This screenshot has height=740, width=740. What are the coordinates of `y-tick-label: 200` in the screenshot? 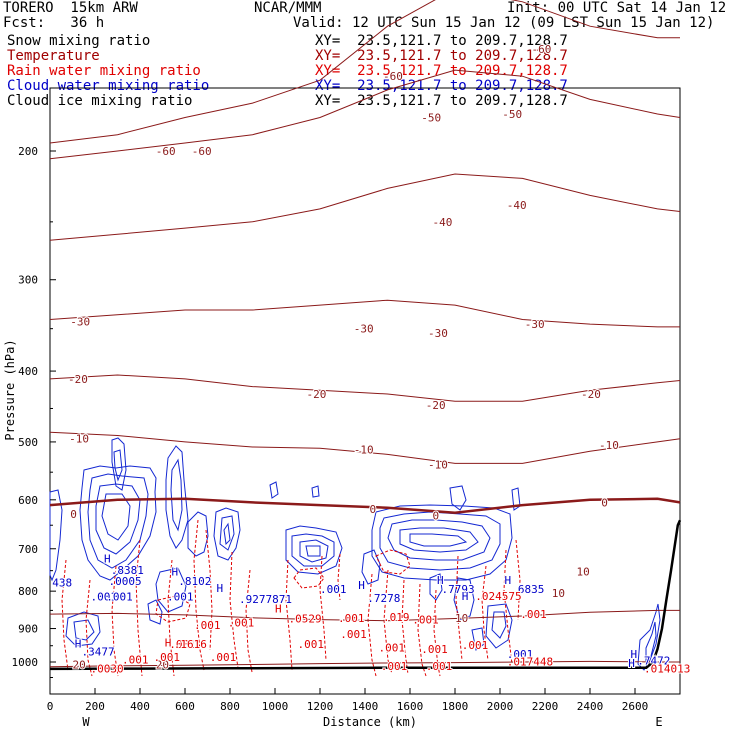 It's located at (28, 151).